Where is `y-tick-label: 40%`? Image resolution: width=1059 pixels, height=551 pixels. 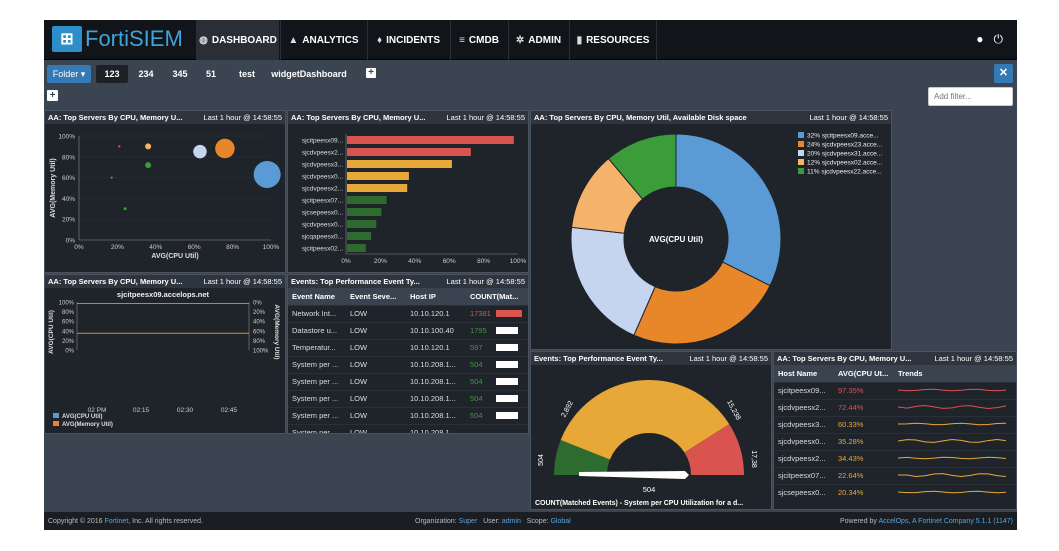 y-tick-label: 40% is located at coordinates (68, 199).